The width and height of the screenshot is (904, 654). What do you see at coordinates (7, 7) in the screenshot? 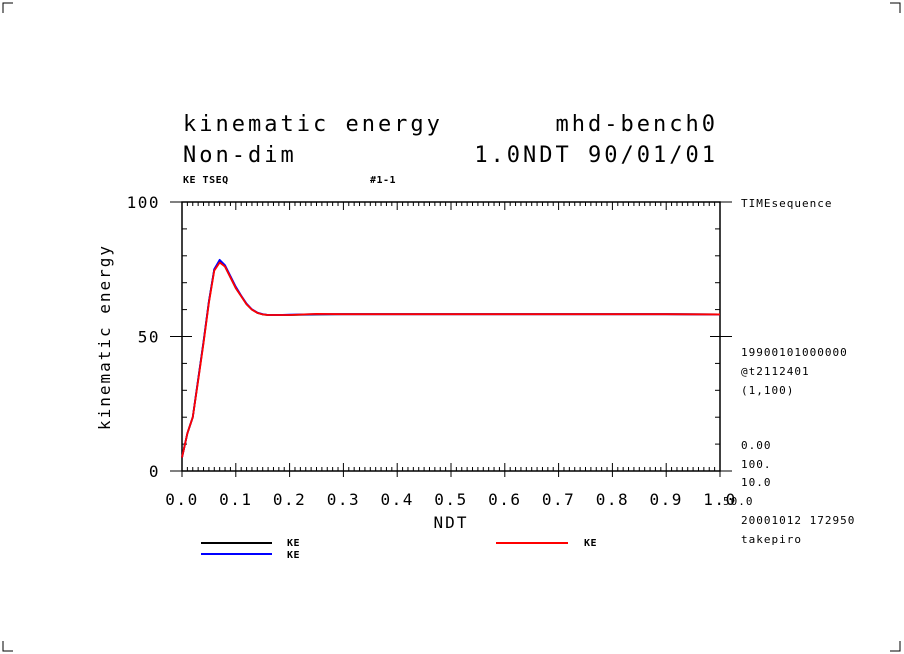
I see `crop-mark-top-left` at bounding box center [7, 7].